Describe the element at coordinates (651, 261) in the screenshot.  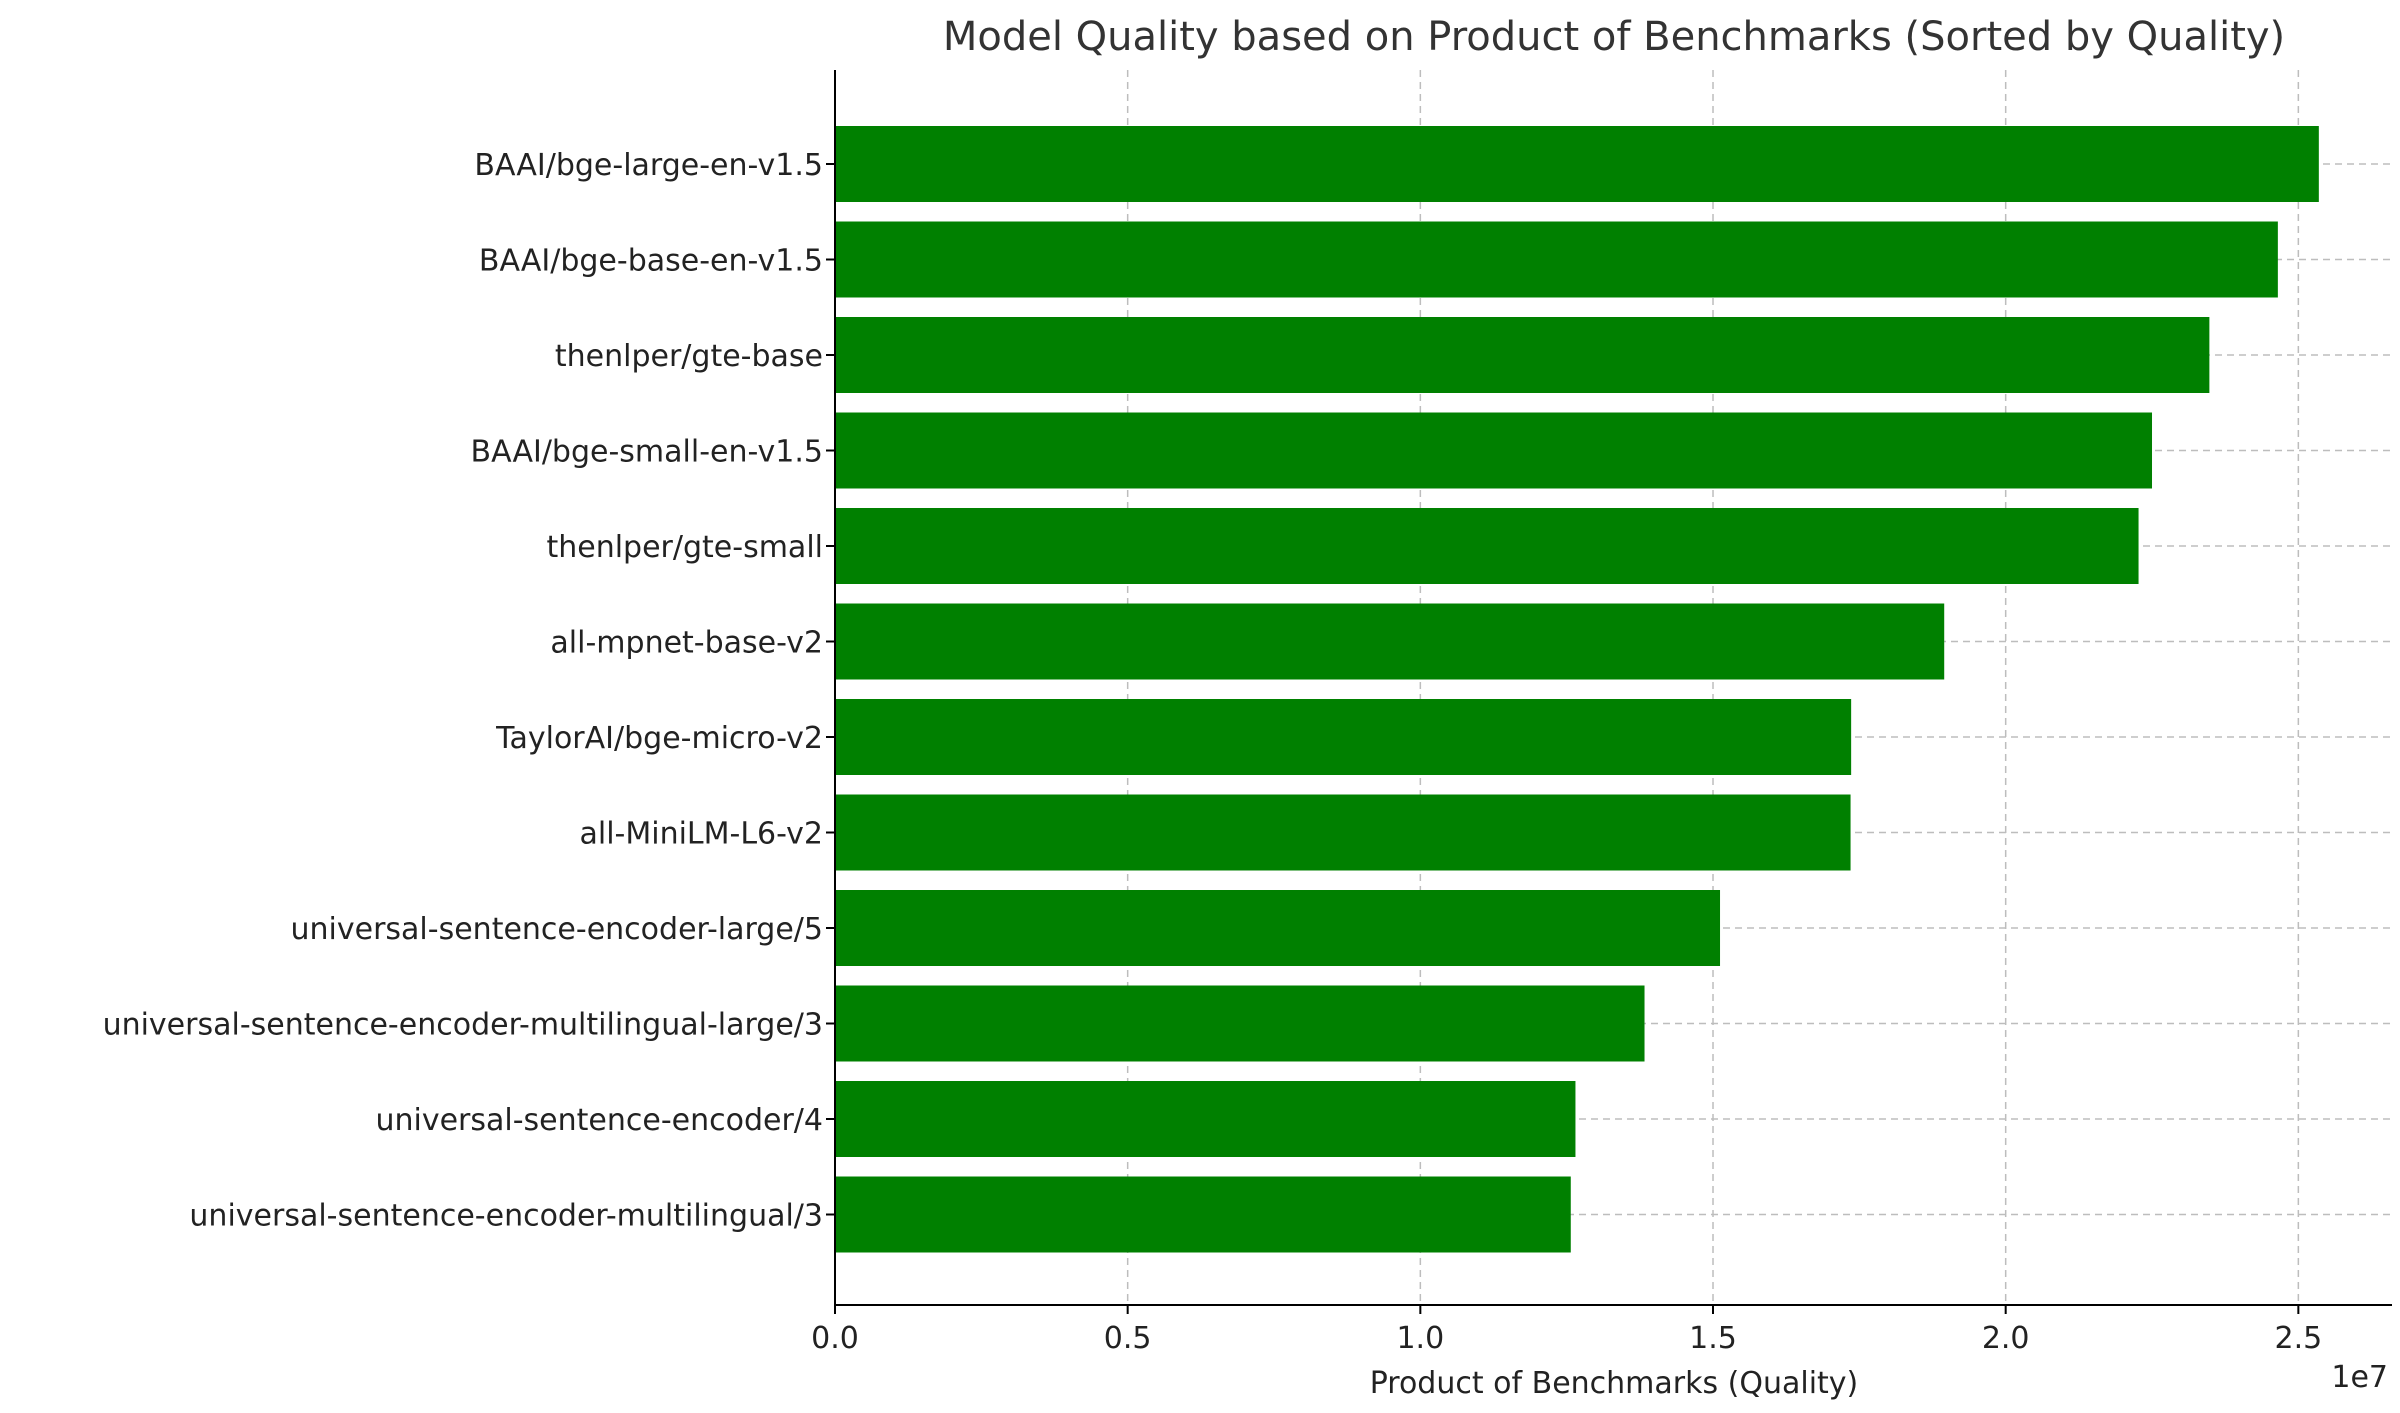
I see `y-tick-label: BAAI/bge-base-en-v1.5` at that location.